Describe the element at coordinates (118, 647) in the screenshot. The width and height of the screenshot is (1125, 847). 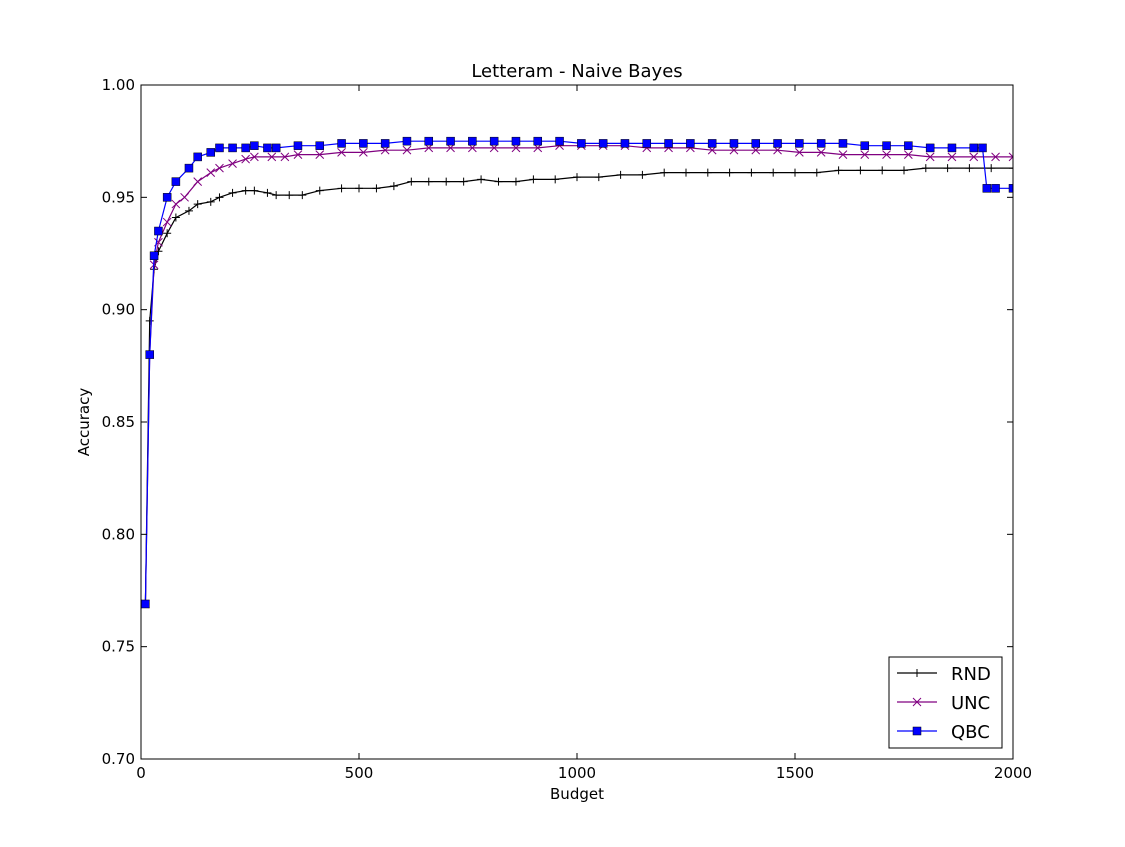
I see `y-tick-label: 0.75` at that location.